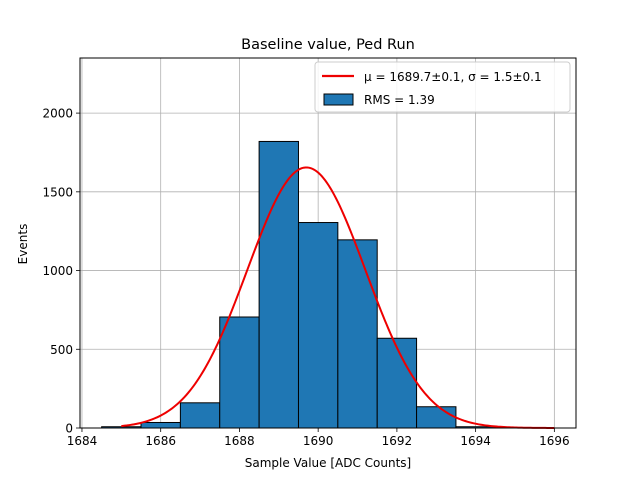 The image size is (640, 484). Describe the element at coordinates (397, 441) in the screenshot. I see `x-tick-label: 1692` at that location.